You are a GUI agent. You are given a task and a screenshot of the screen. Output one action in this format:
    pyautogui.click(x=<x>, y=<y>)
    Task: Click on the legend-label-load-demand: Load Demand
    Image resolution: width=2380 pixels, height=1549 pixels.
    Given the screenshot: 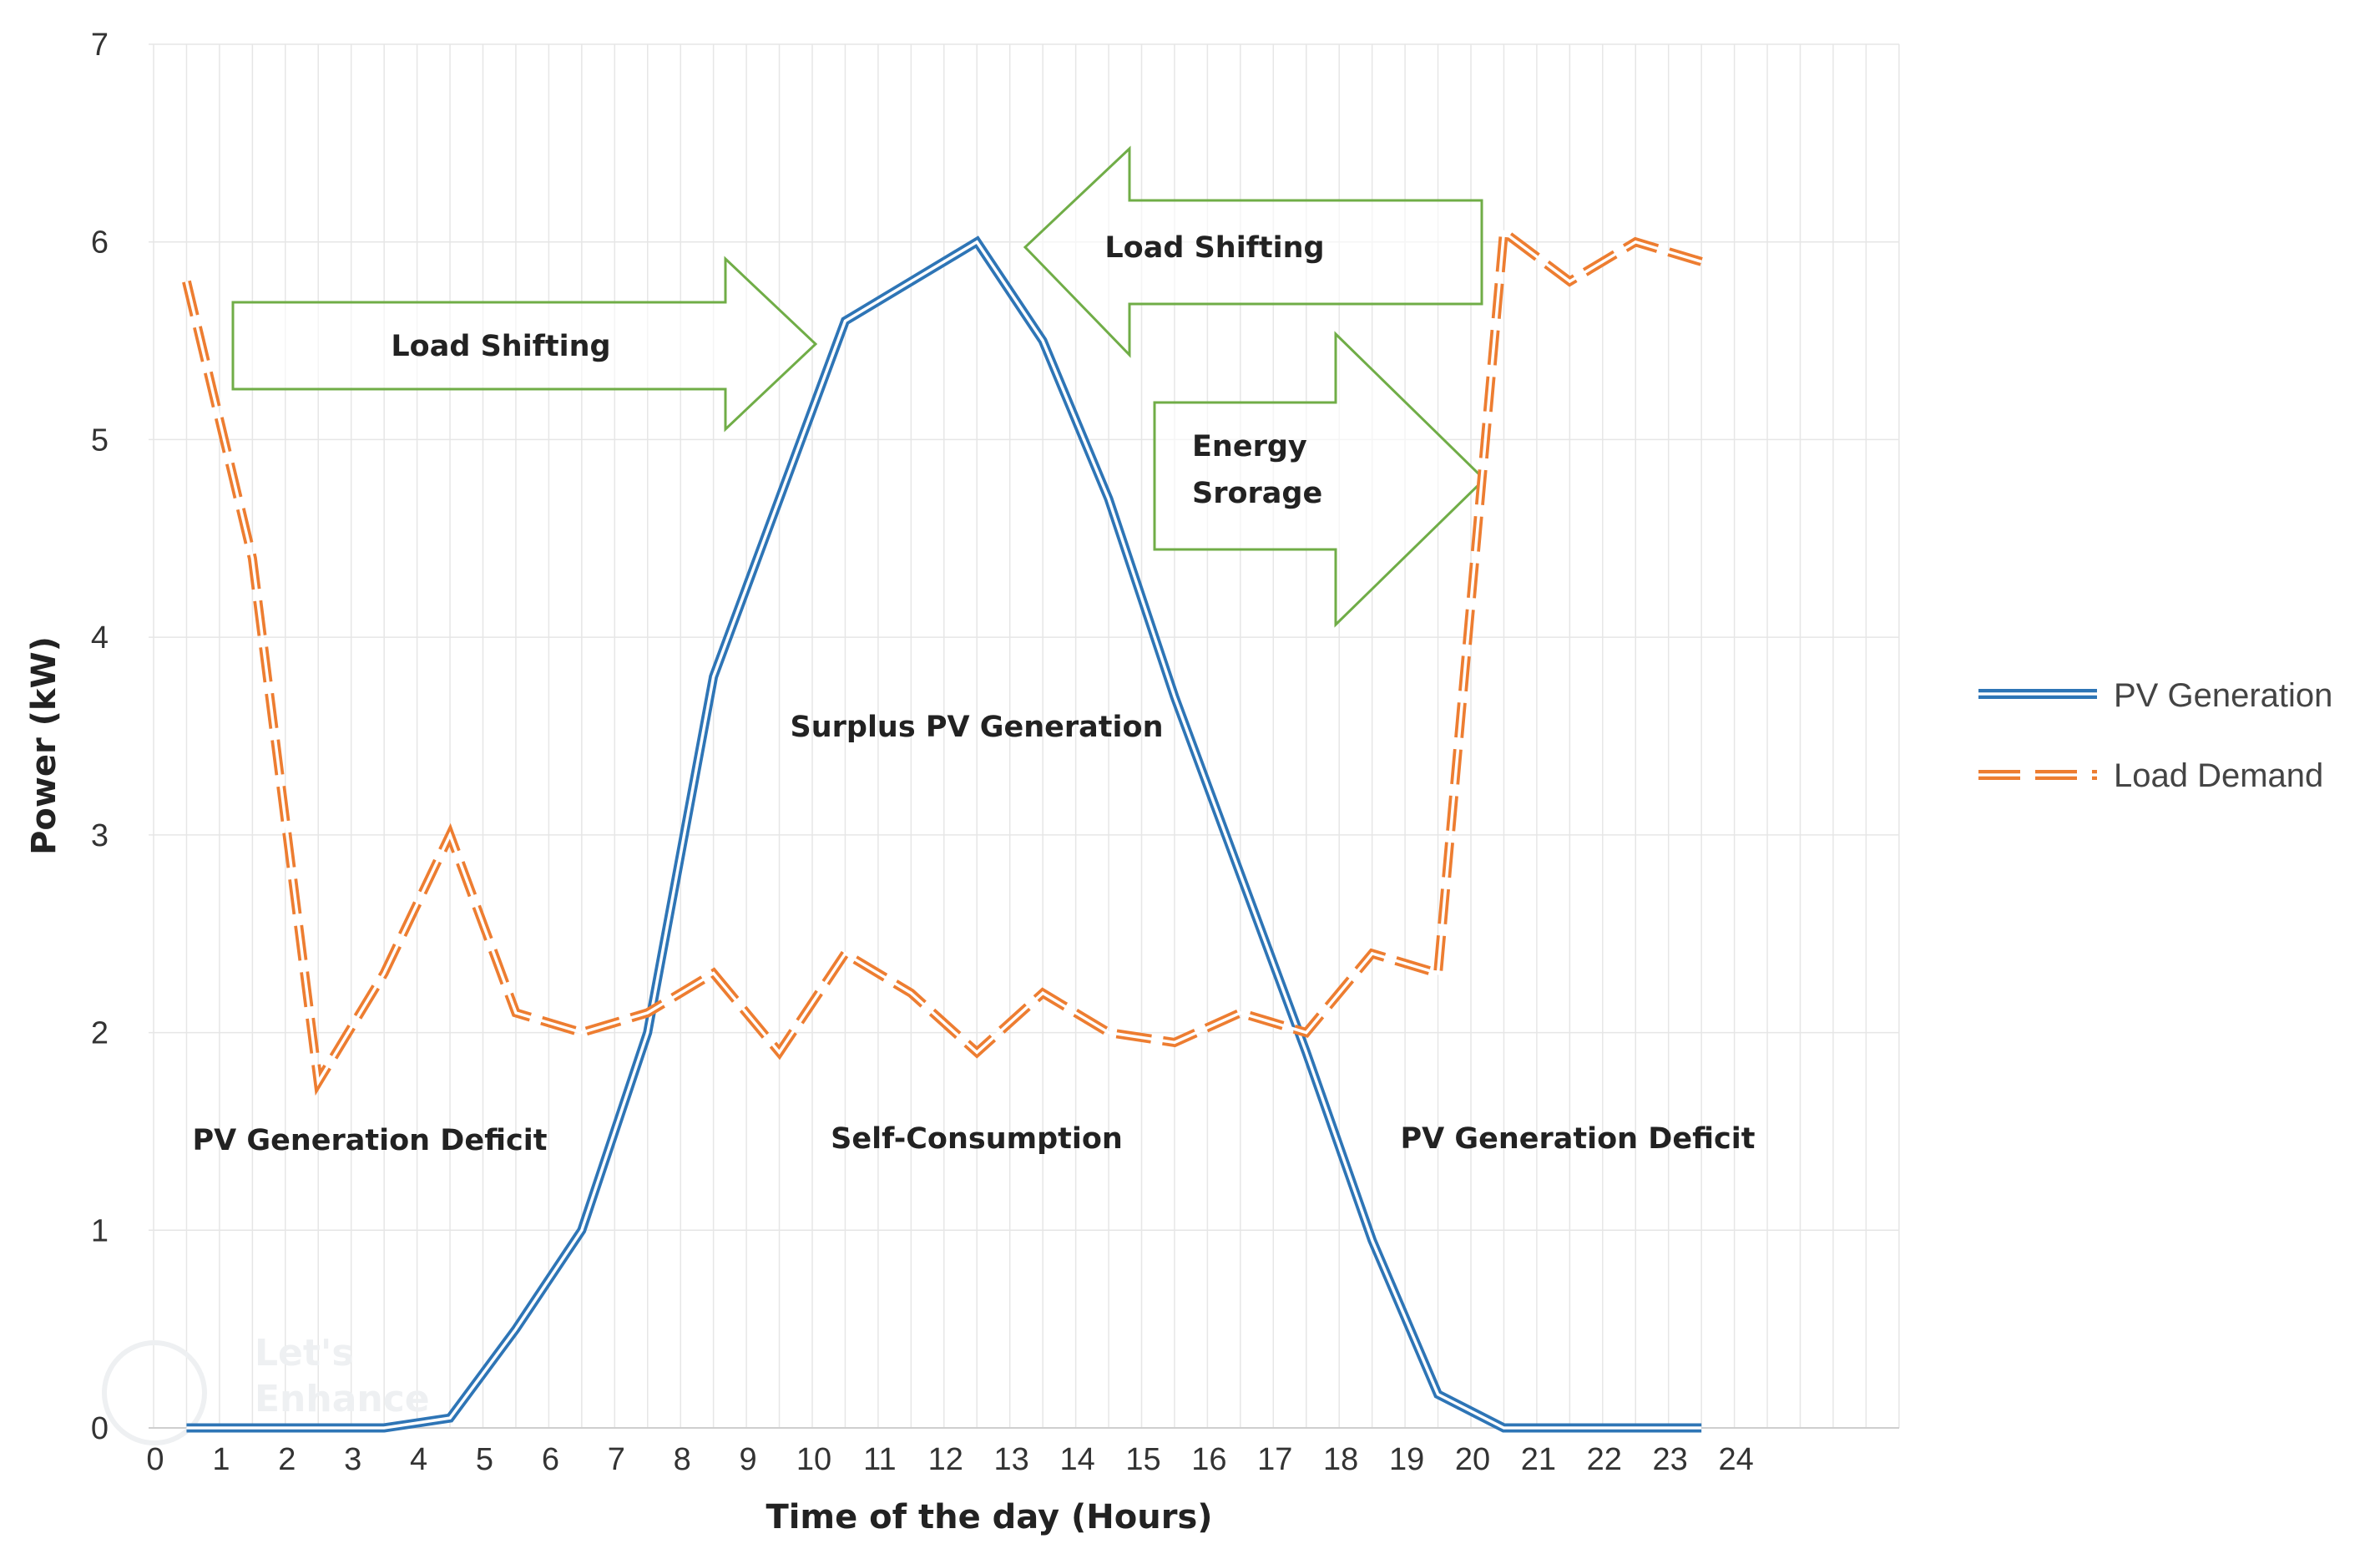 What is the action you would take?
    pyautogui.click(x=2218, y=775)
    